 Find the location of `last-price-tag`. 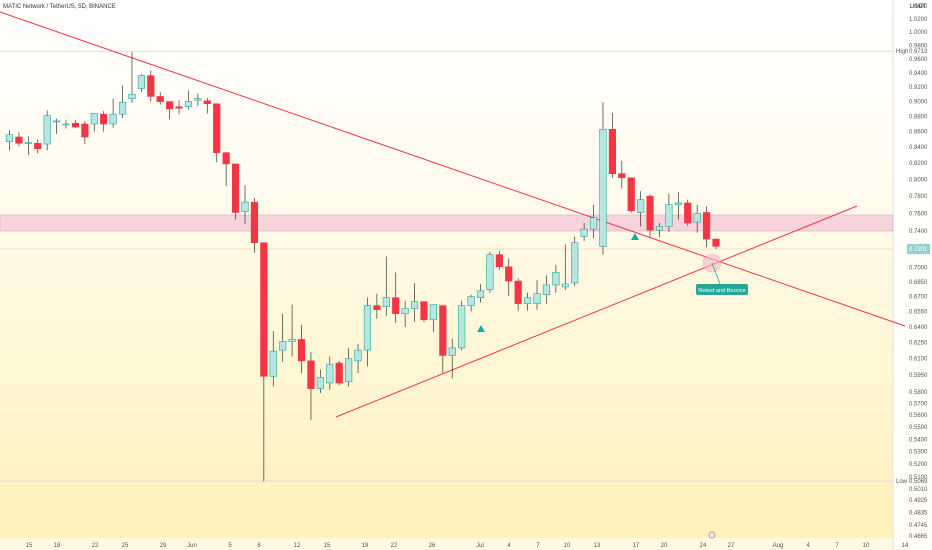

last-price-tag is located at coordinates (918, 249).